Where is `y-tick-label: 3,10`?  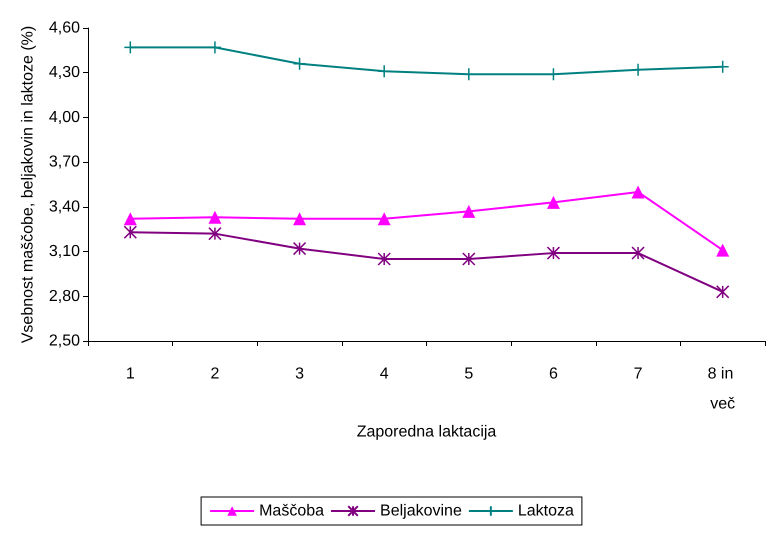 y-tick-label: 3,10 is located at coordinates (64, 251).